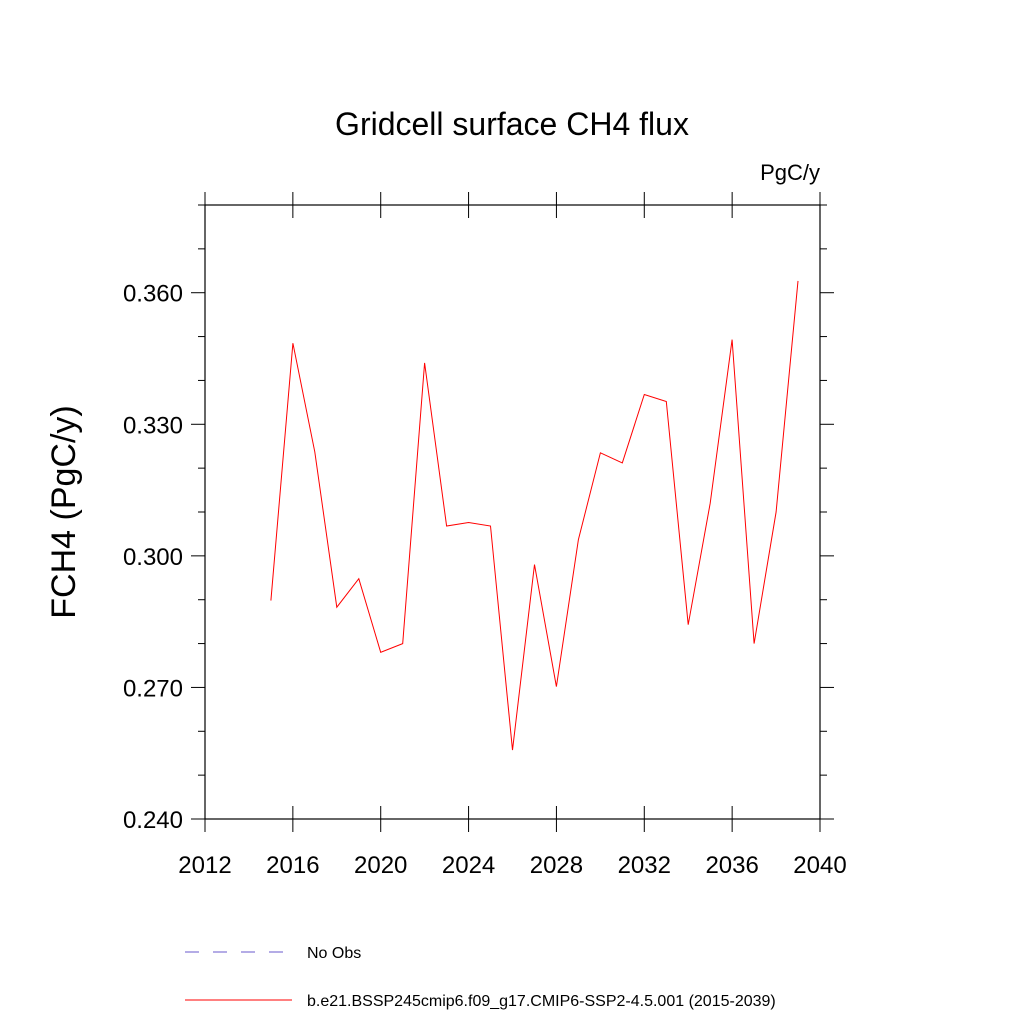 This screenshot has height=1024, width=1024. I want to click on chart-title: Gridcell surface CH4 flux, so click(512, 124).